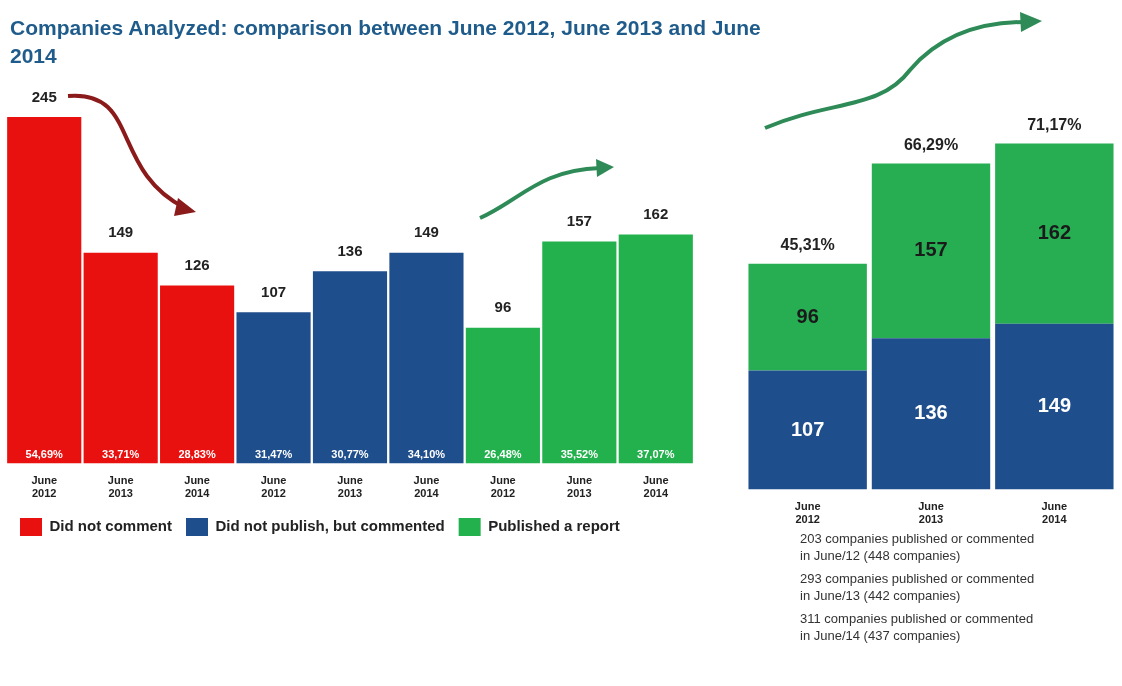 This screenshot has width=1122, height=686. What do you see at coordinates (1054, 124) in the screenshot?
I see `annotation: 71,17%` at bounding box center [1054, 124].